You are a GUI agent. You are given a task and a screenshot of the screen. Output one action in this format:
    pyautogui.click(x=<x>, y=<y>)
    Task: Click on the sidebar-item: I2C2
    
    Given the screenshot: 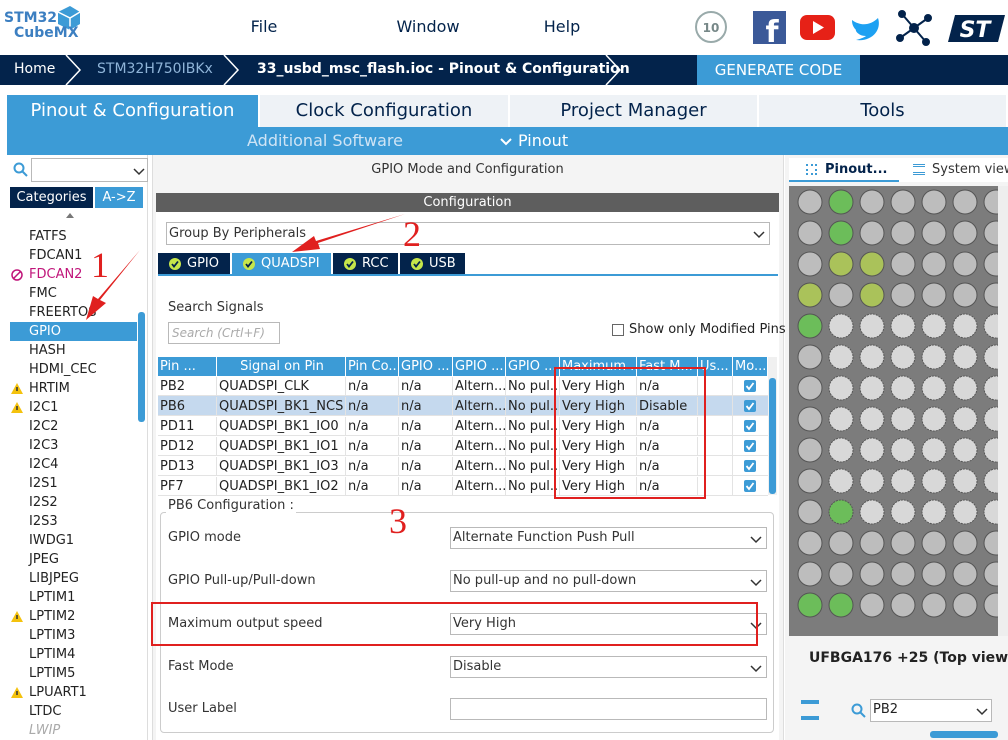 What is the action you would take?
    pyautogui.click(x=44, y=426)
    